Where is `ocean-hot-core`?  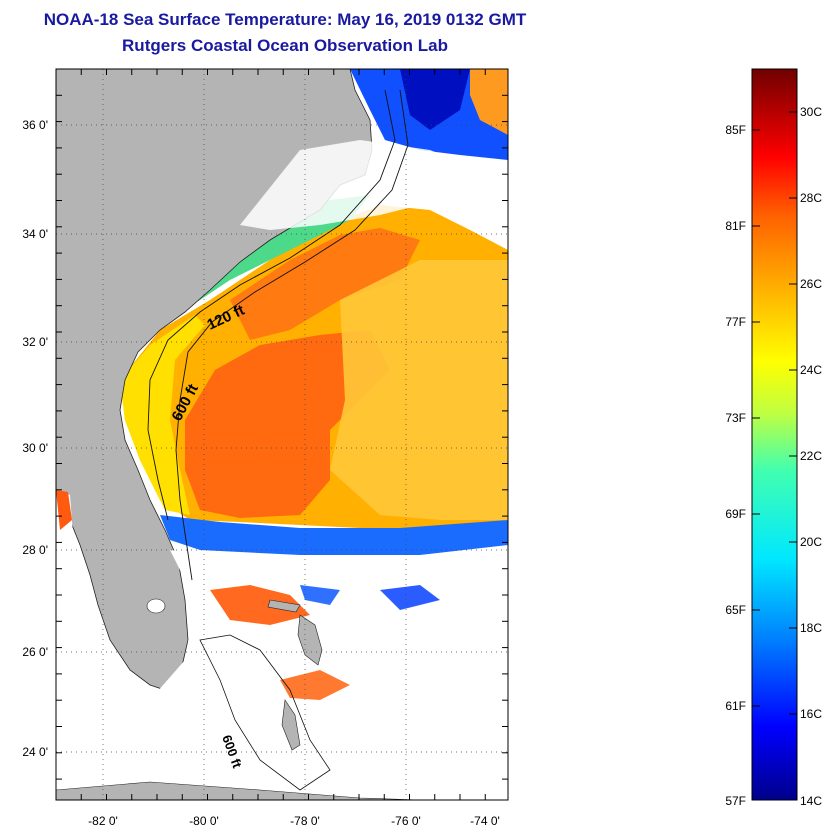
ocean-hot-core is located at coordinates (287, 424).